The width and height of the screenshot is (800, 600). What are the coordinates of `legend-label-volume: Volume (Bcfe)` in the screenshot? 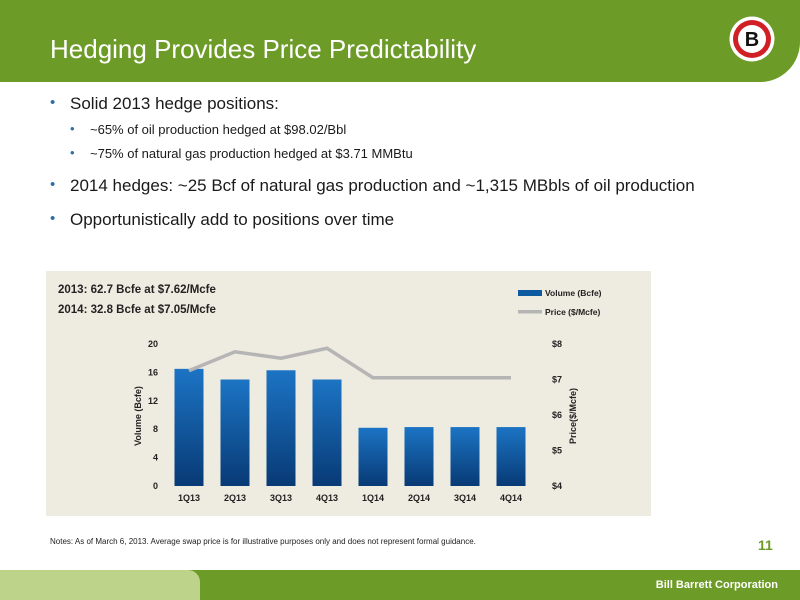 It's located at (573, 293).